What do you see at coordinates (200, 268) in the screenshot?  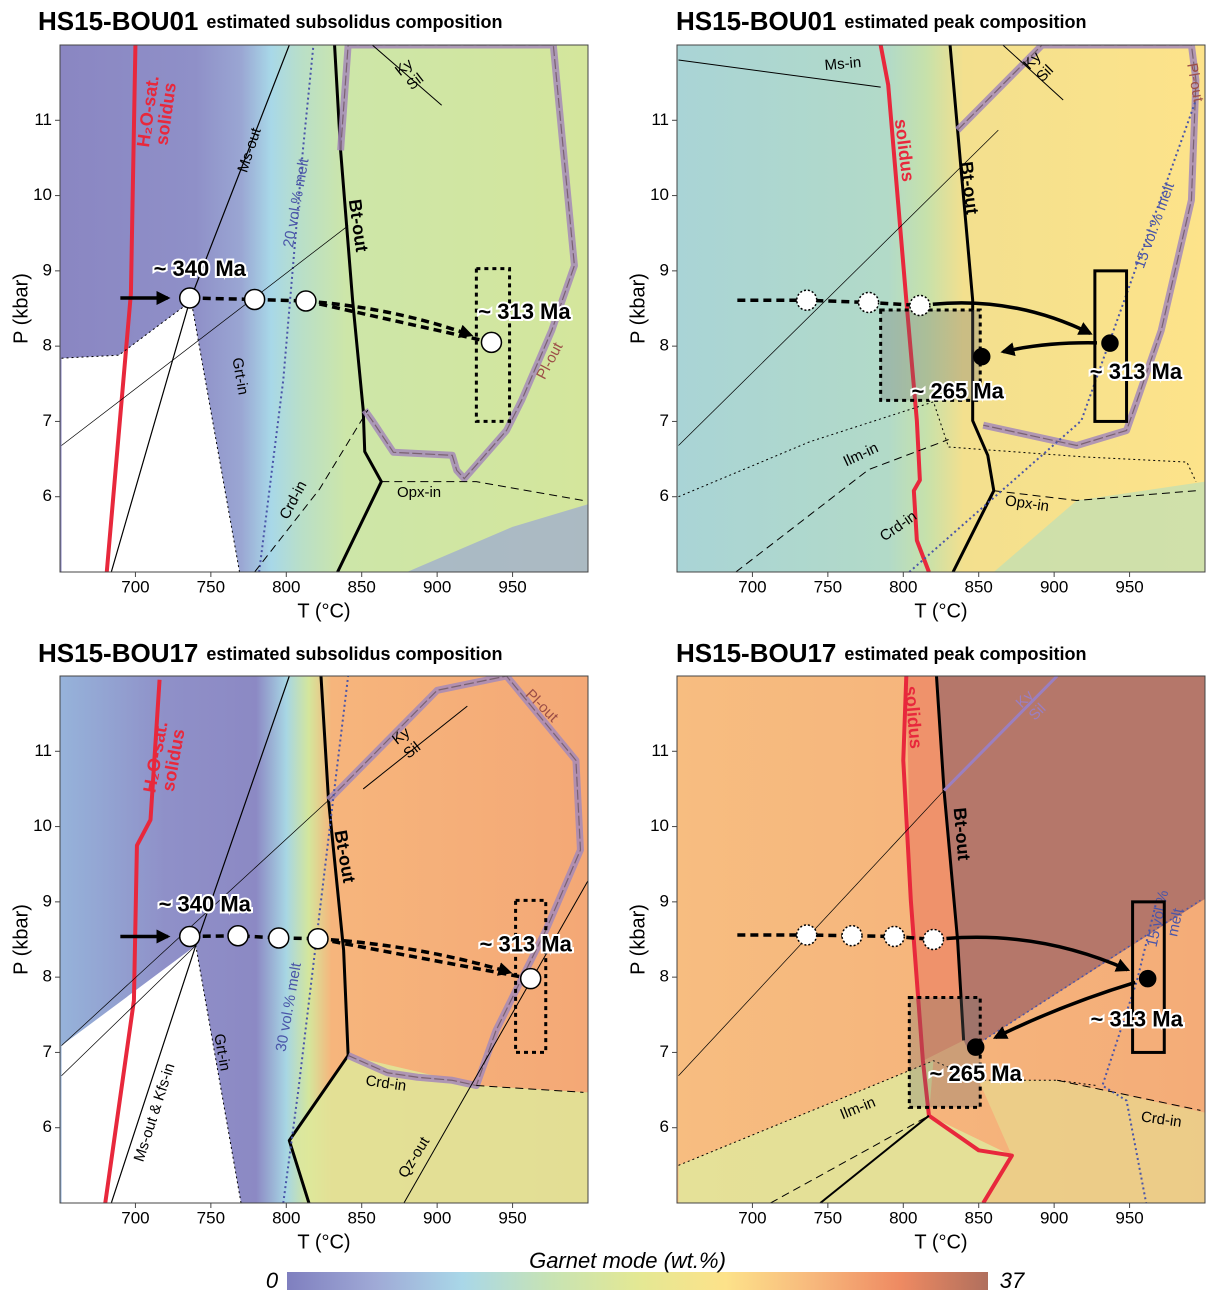 I see `age-label: ~ 340 Ma` at bounding box center [200, 268].